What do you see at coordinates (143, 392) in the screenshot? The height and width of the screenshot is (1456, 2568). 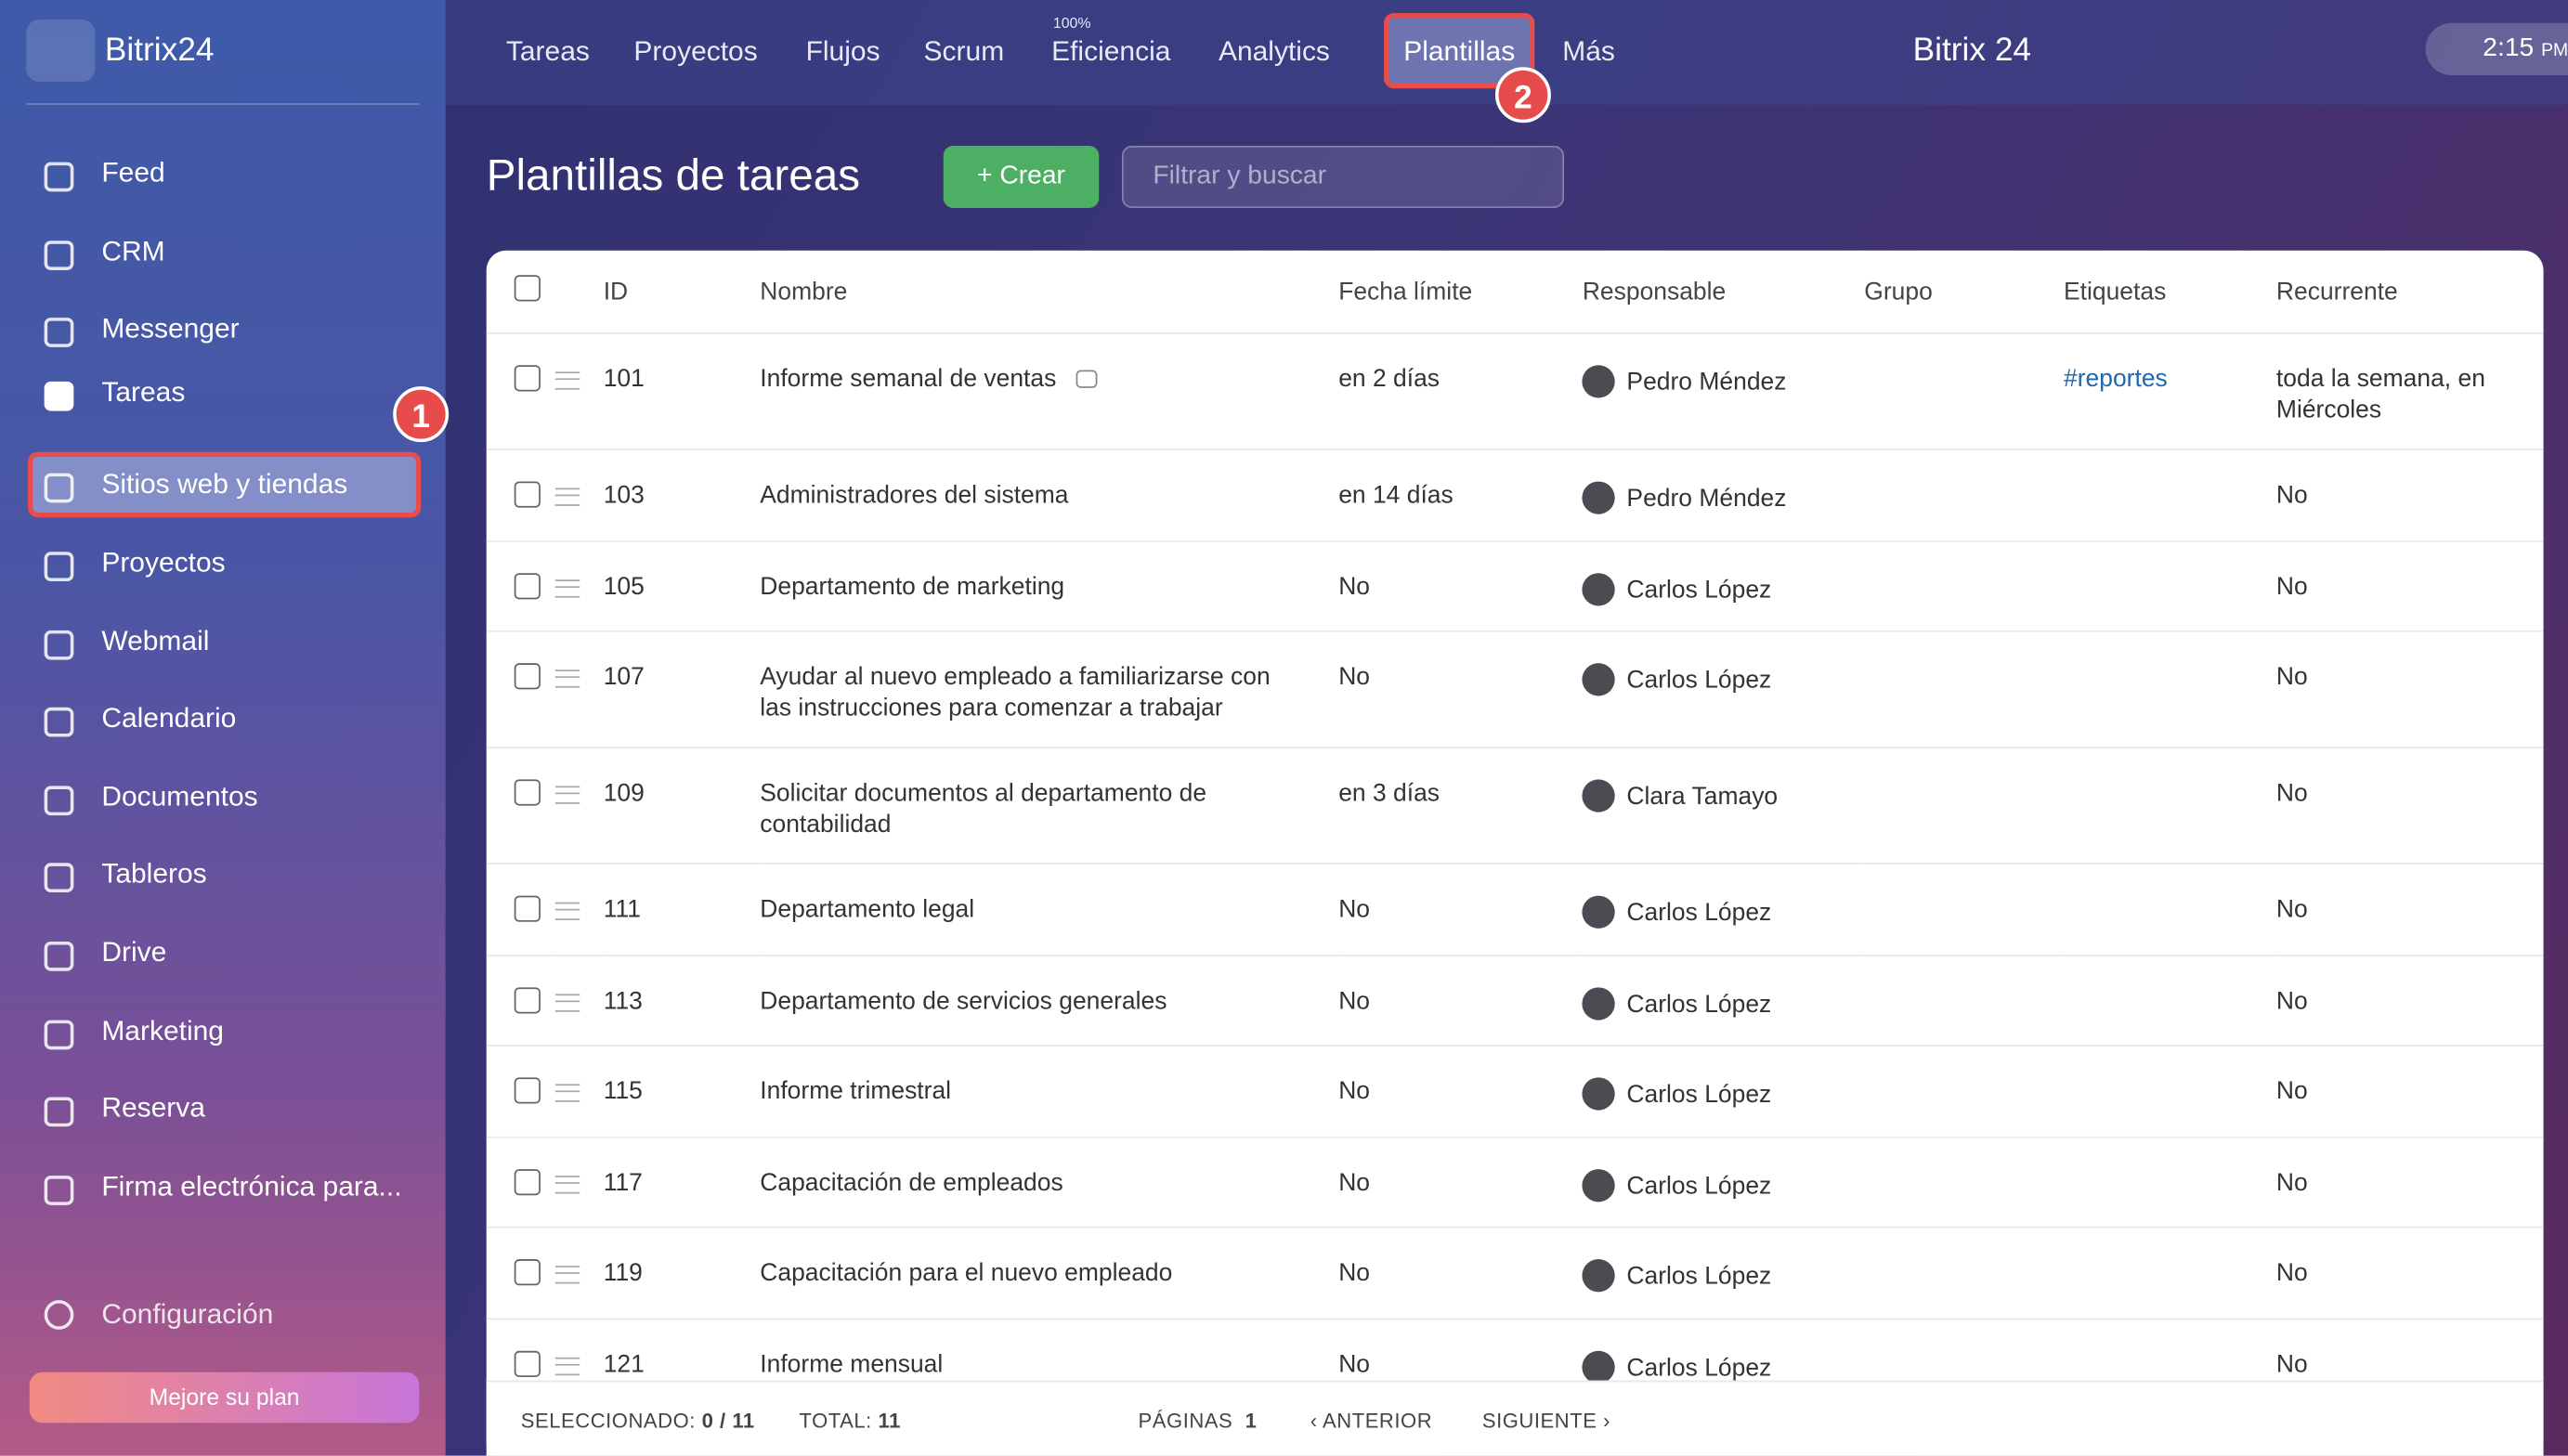 I see `sidebar-item: Tareas` at bounding box center [143, 392].